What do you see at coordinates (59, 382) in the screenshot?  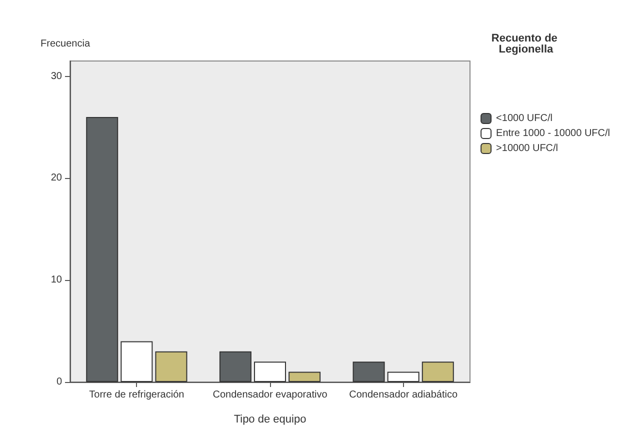 I see `y-tick-label: 0` at bounding box center [59, 382].